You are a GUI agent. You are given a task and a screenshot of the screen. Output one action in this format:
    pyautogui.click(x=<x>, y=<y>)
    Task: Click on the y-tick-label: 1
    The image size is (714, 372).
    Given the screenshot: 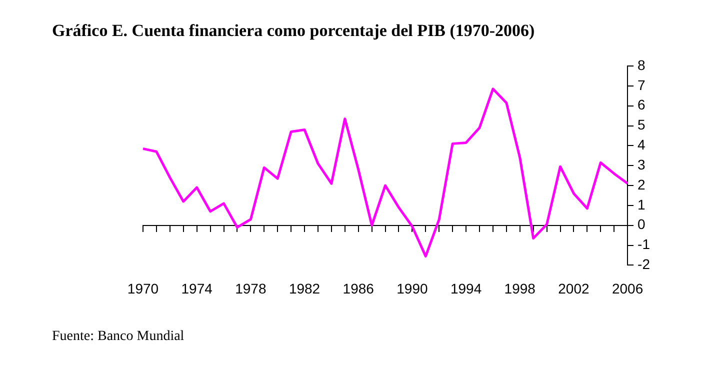 What is the action you would take?
    pyautogui.click(x=642, y=204)
    